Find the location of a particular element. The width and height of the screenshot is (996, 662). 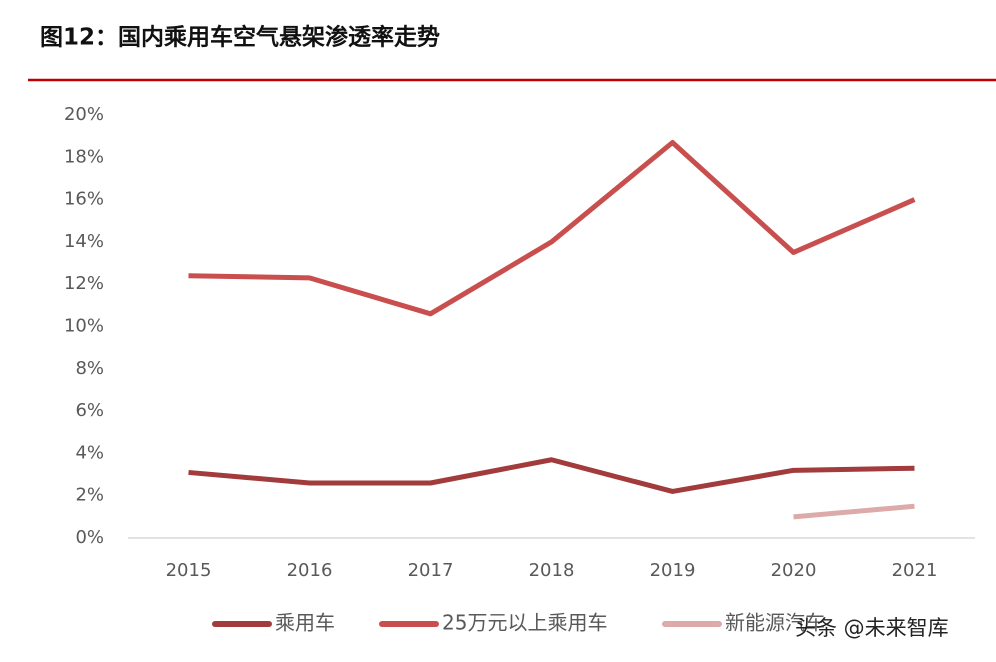

x-tick-label: 2016 is located at coordinates (310, 570).